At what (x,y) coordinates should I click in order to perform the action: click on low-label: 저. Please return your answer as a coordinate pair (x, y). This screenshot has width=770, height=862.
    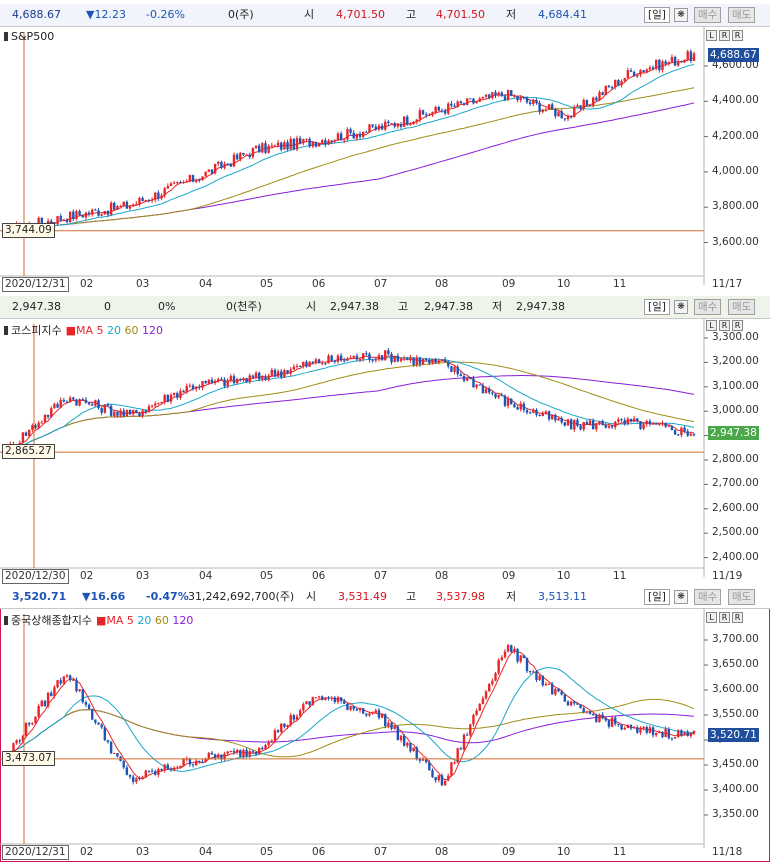
    Looking at the image, I should click on (511, 596).